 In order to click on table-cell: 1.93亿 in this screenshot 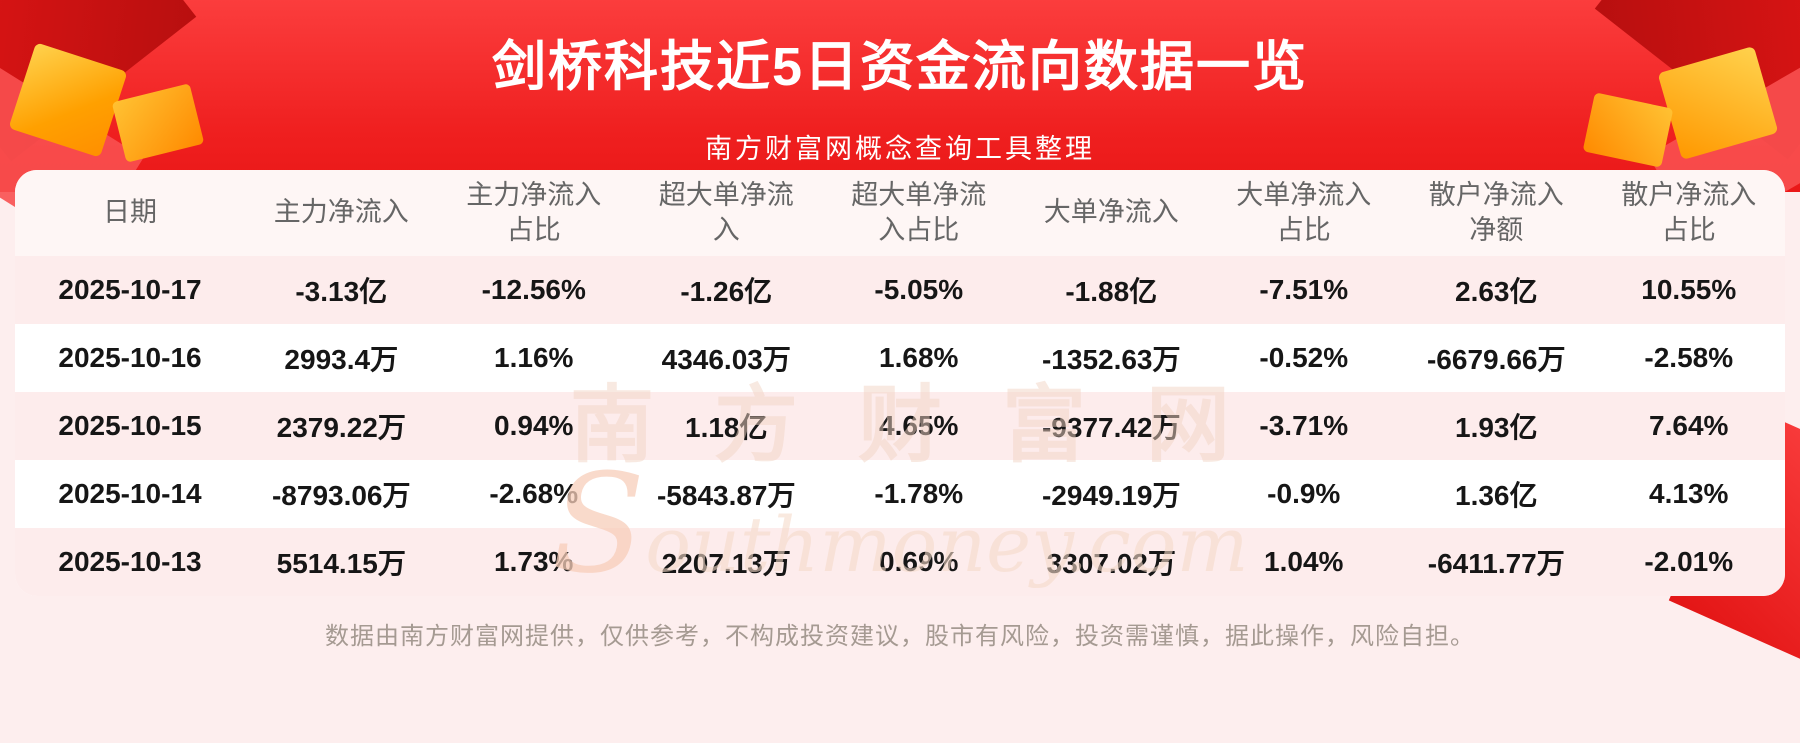, I will do `click(1496, 427)`.